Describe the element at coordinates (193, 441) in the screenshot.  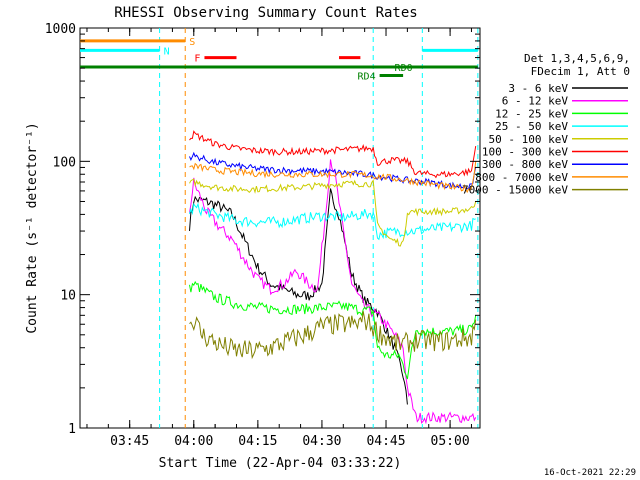
I see `x-tick-label: 04:00` at that location.